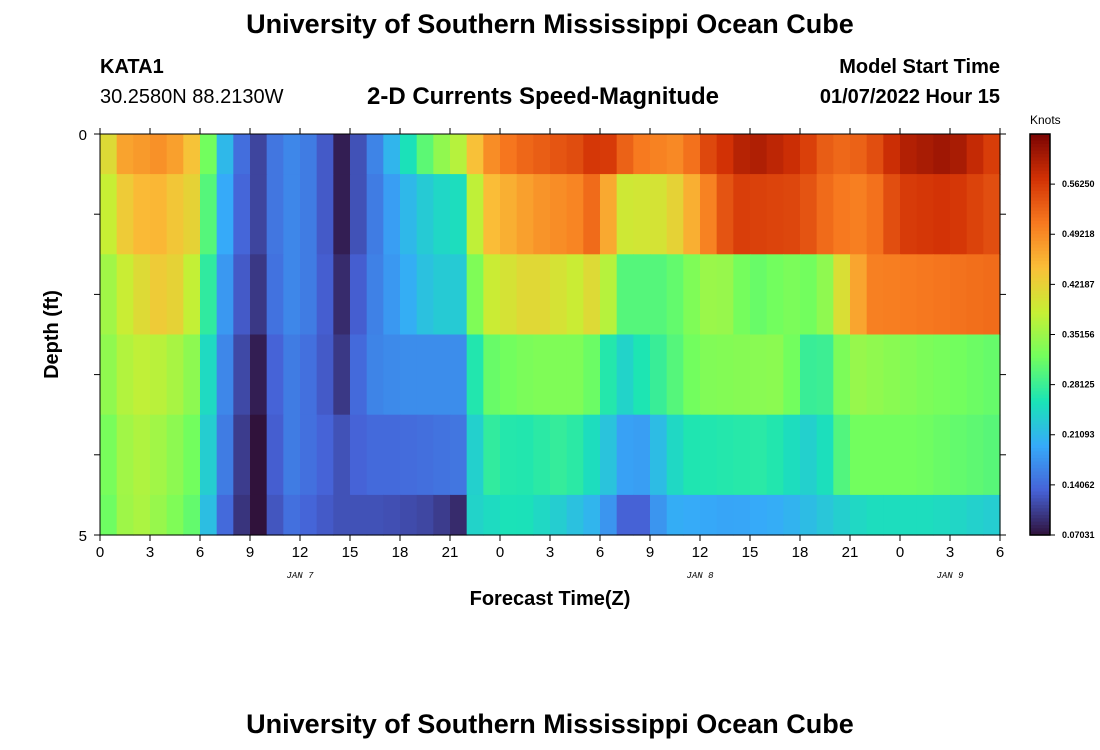 The width and height of the screenshot is (1100, 750). What do you see at coordinates (1078, 535) in the screenshot?
I see `colorbar-tick-label: 0.07031` at bounding box center [1078, 535].